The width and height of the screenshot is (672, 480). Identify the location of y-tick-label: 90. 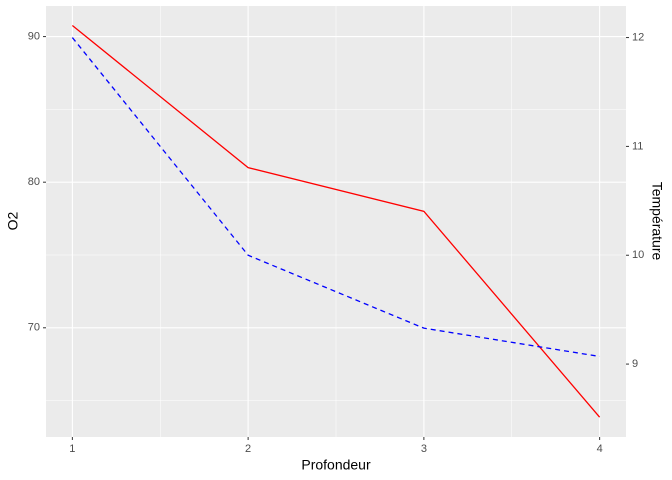
(34, 36).